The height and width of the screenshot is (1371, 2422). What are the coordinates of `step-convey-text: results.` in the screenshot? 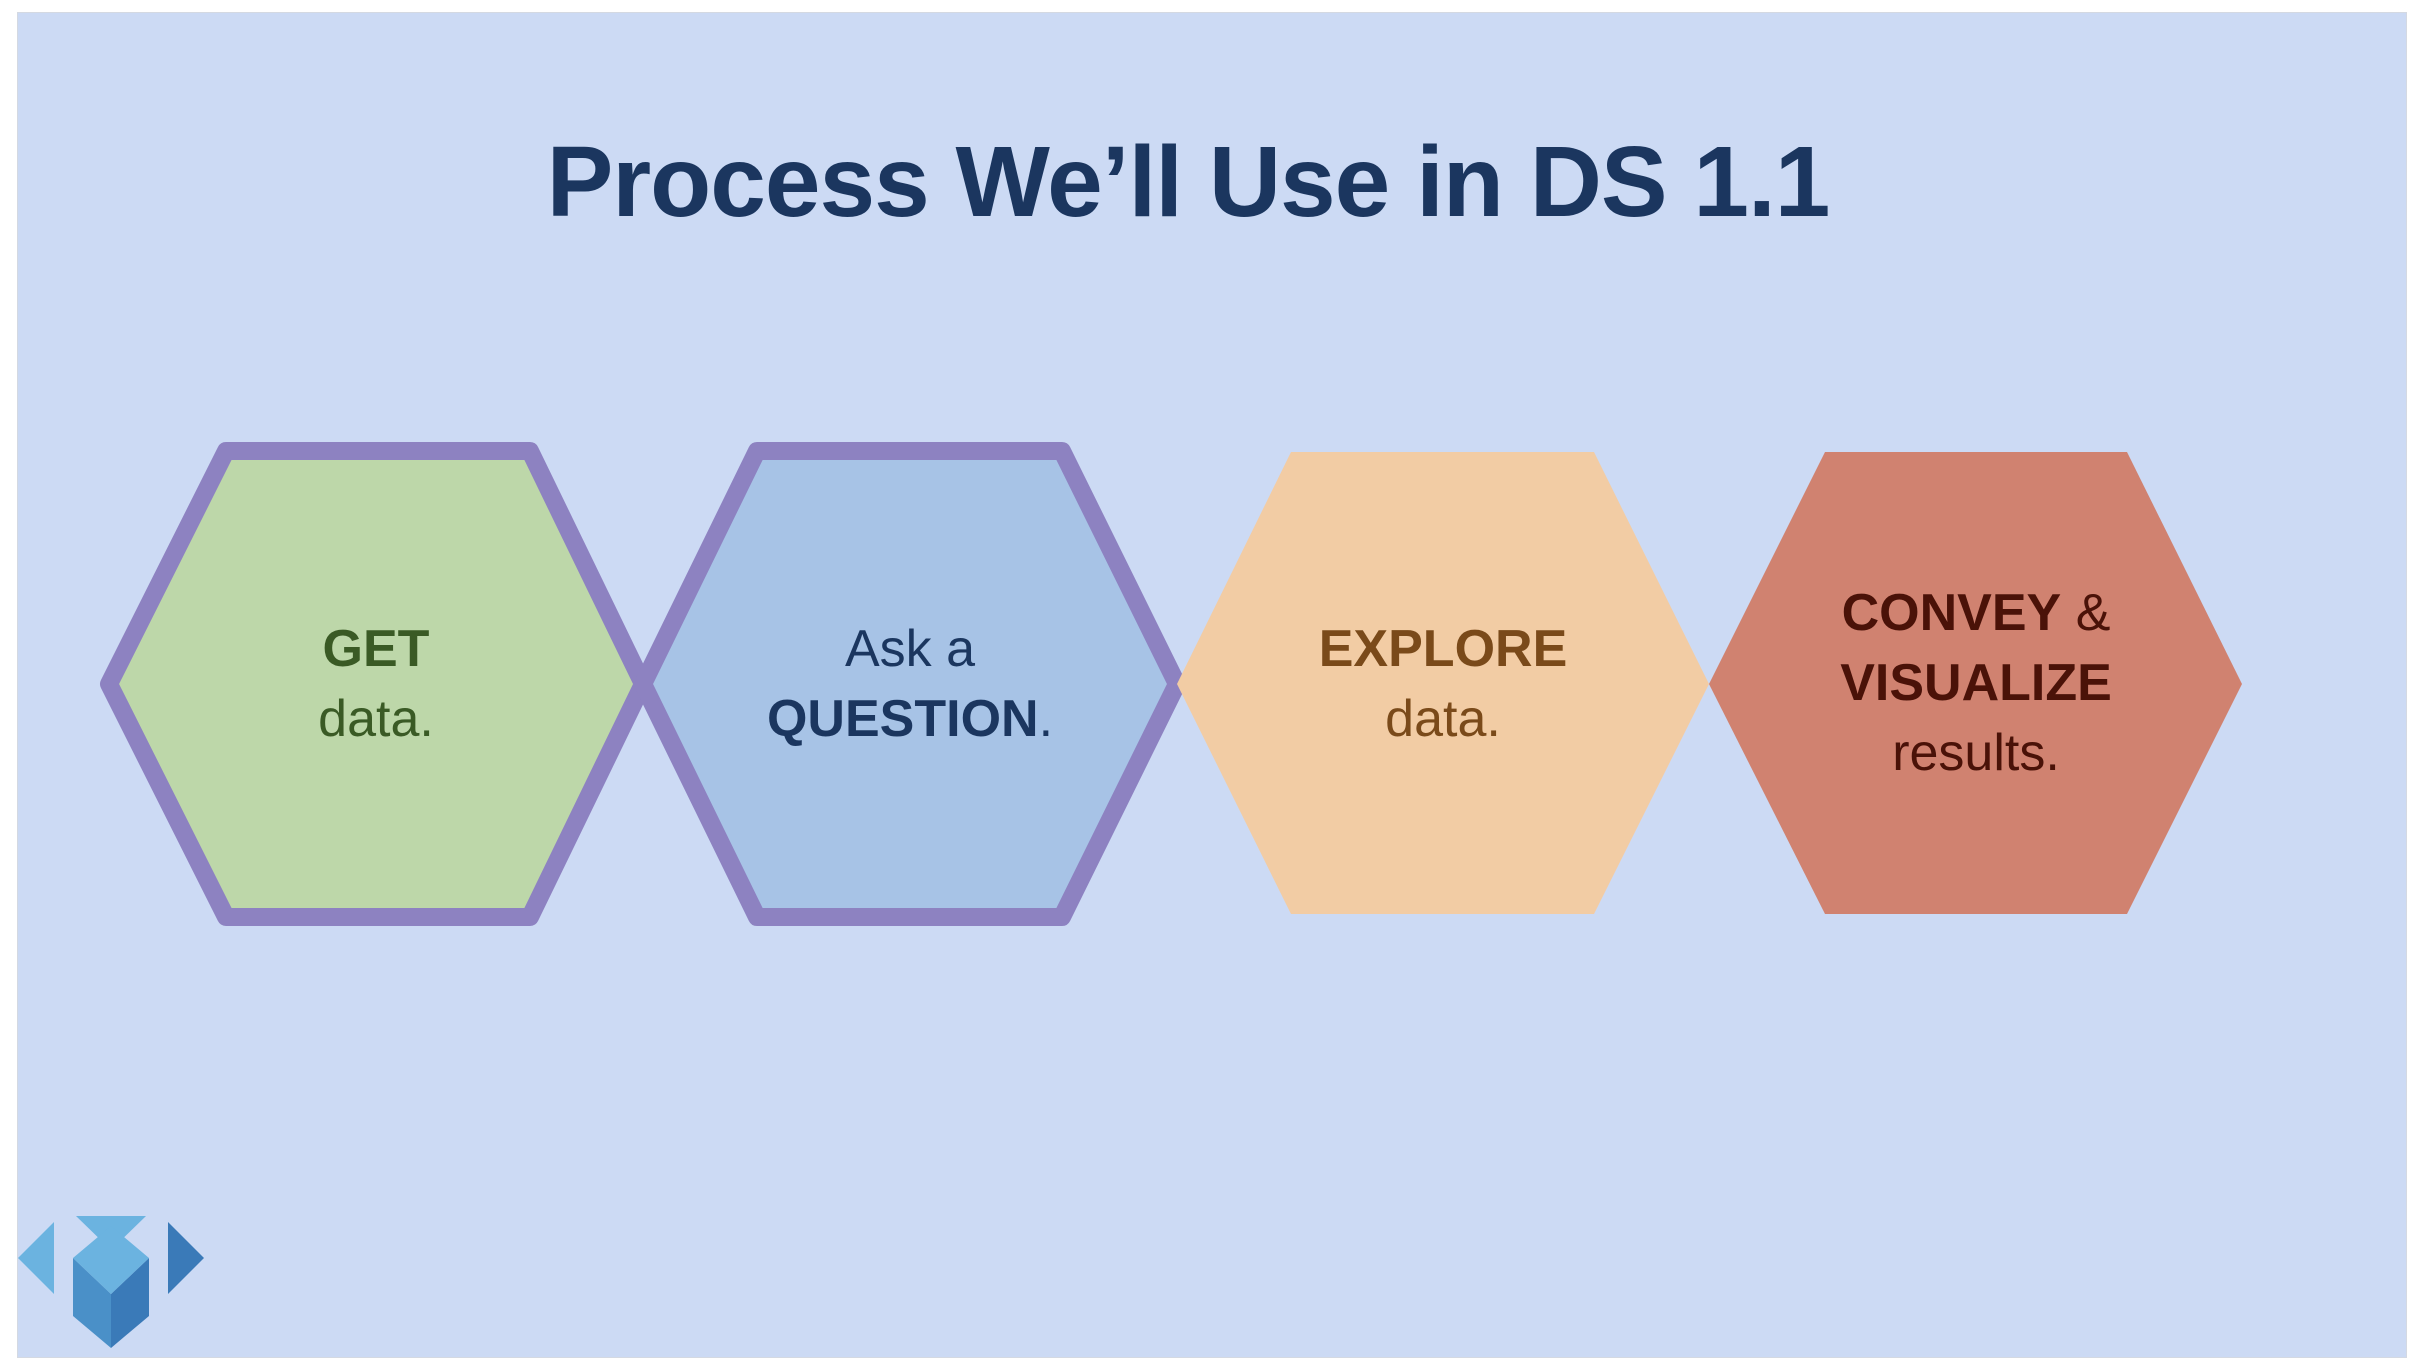 It's located at (1976, 753).